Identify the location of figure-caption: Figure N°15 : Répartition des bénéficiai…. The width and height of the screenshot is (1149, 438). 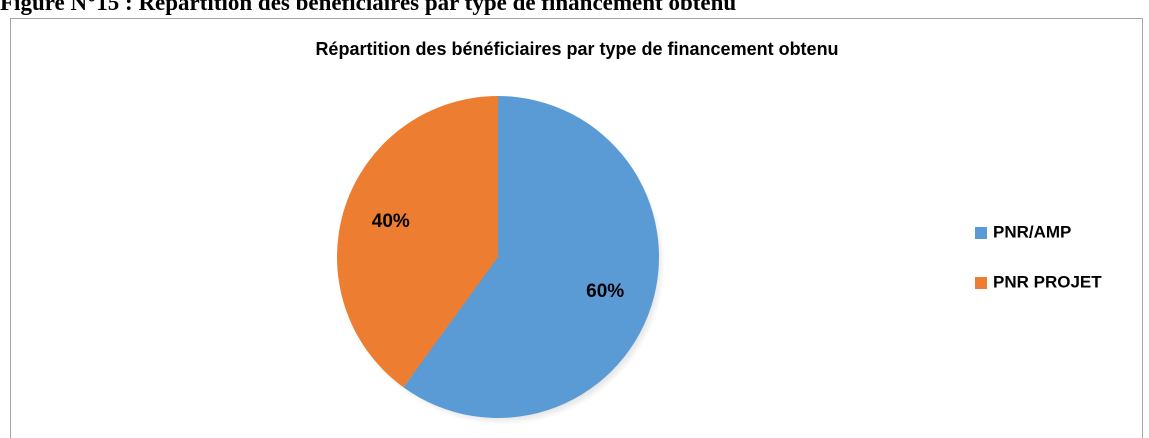
(368, 7).